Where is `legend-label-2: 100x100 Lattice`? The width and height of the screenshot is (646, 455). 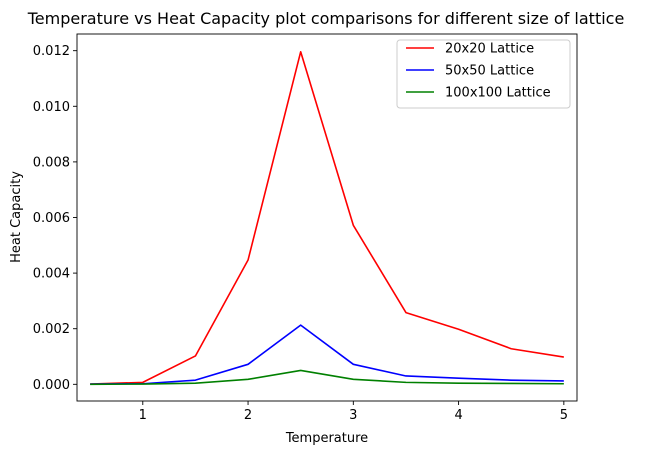 legend-label-2: 100x100 Lattice is located at coordinates (498, 93).